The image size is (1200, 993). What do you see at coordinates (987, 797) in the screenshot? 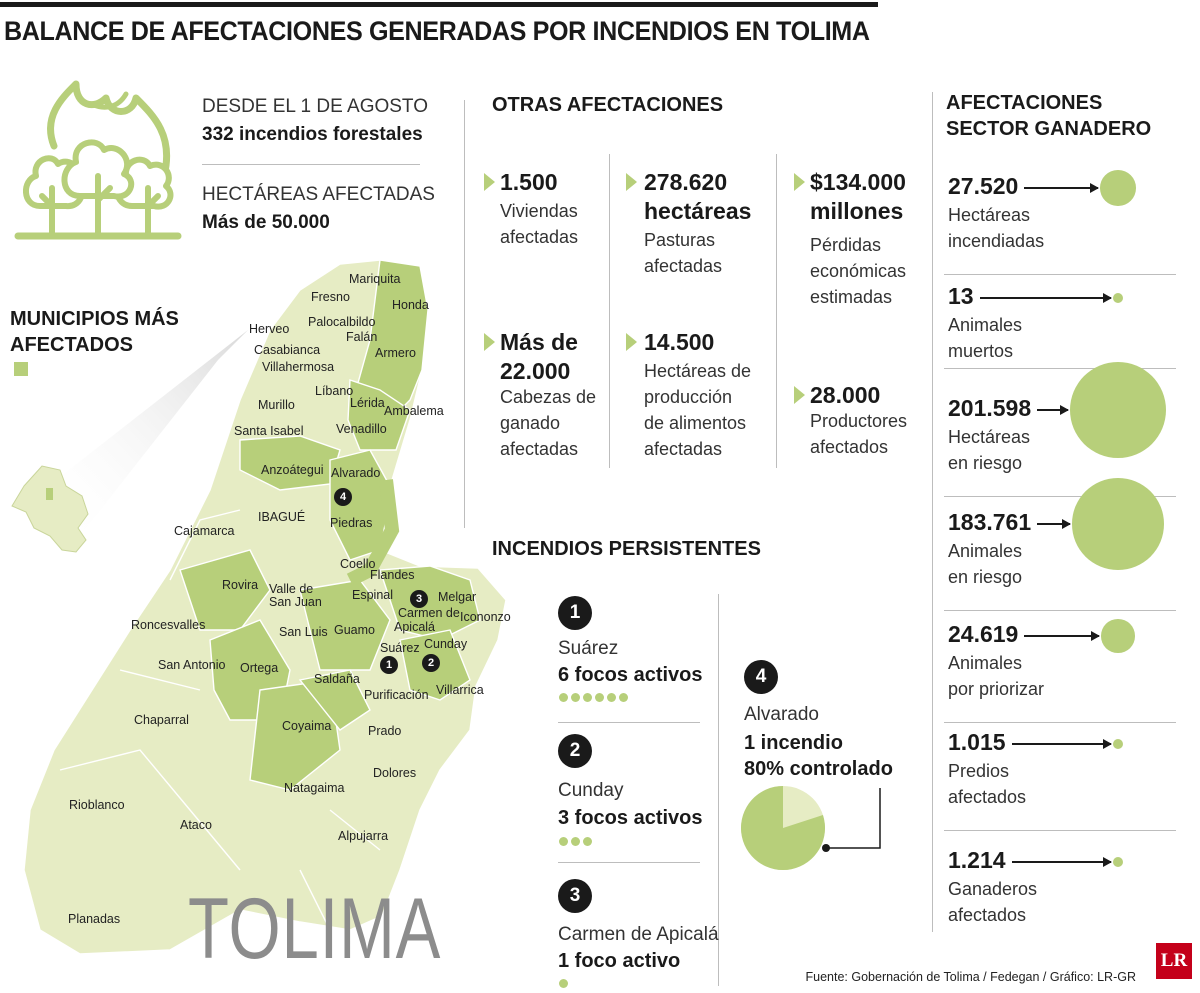
I see `ganadero-desc: afectados` at bounding box center [987, 797].